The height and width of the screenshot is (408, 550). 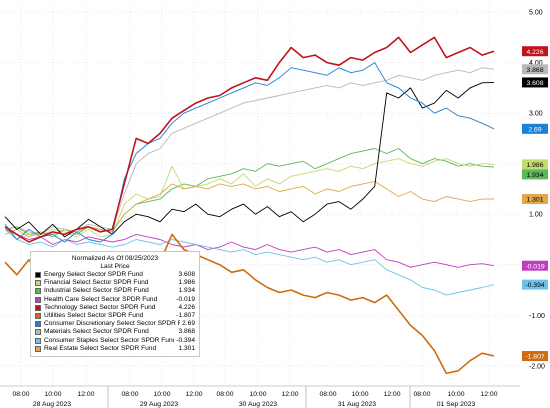 What do you see at coordinates (115, 266) in the screenshot?
I see `legend-subtitle: Last Price` at bounding box center [115, 266].